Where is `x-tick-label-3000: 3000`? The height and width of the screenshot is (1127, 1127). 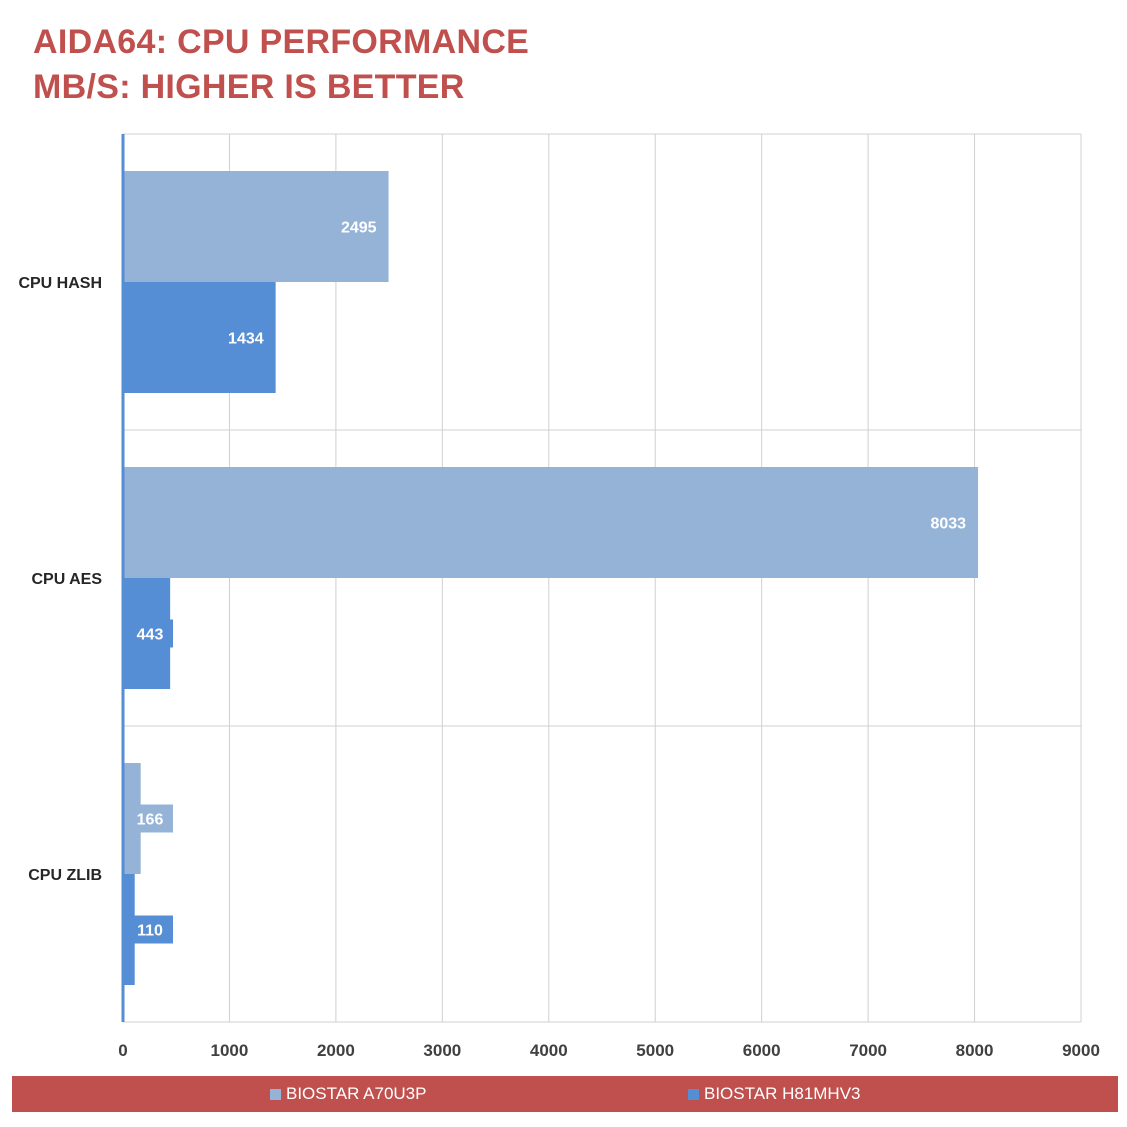
x-tick-label-3000: 3000 is located at coordinates (442, 1050).